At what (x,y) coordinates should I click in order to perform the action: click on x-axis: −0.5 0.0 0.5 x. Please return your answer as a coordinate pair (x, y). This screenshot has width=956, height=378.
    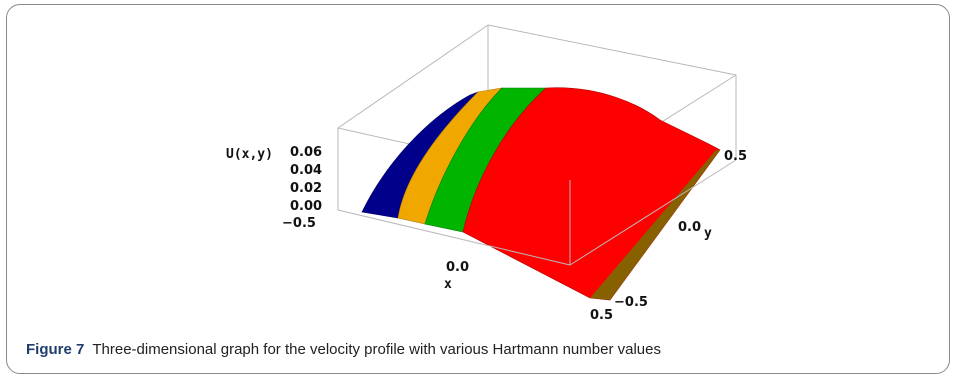
    Looking at the image, I should click on (447, 269).